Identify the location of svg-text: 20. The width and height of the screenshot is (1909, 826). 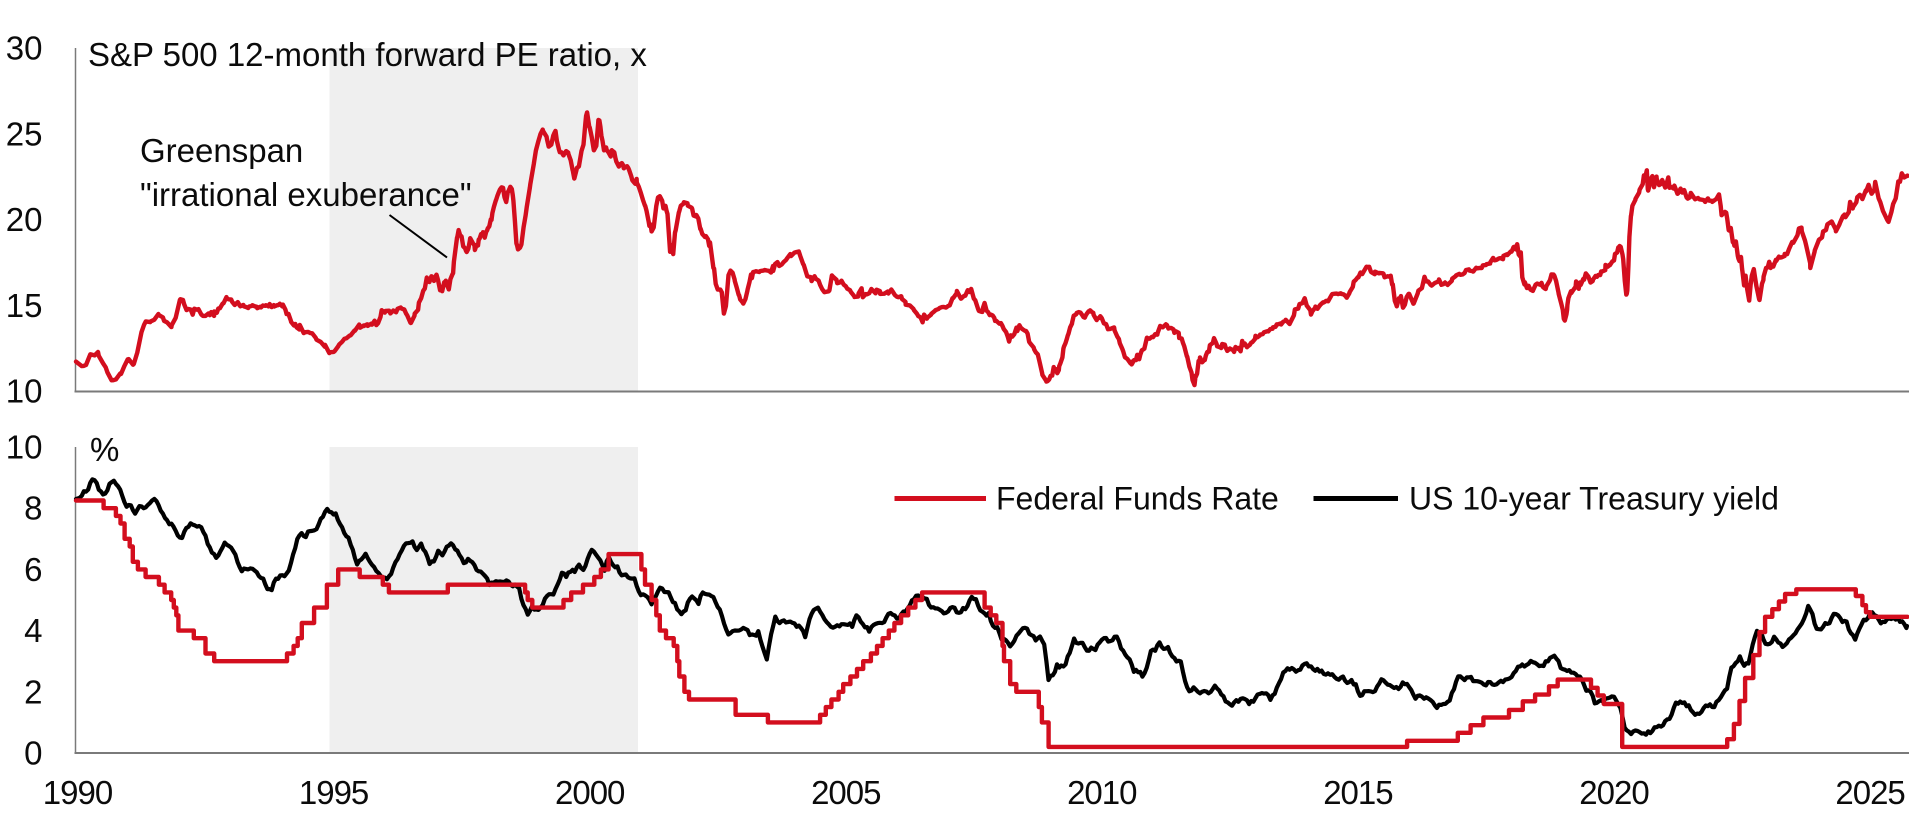
(24, 219).